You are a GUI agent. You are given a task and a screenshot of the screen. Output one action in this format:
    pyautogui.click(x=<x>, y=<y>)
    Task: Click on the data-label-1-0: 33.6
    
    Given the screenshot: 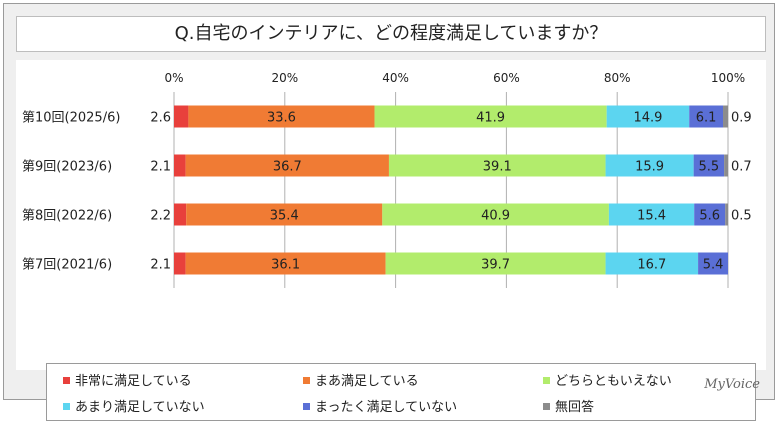 What is the action you would take?
    pyautogui.click(x=281, y=118)
    